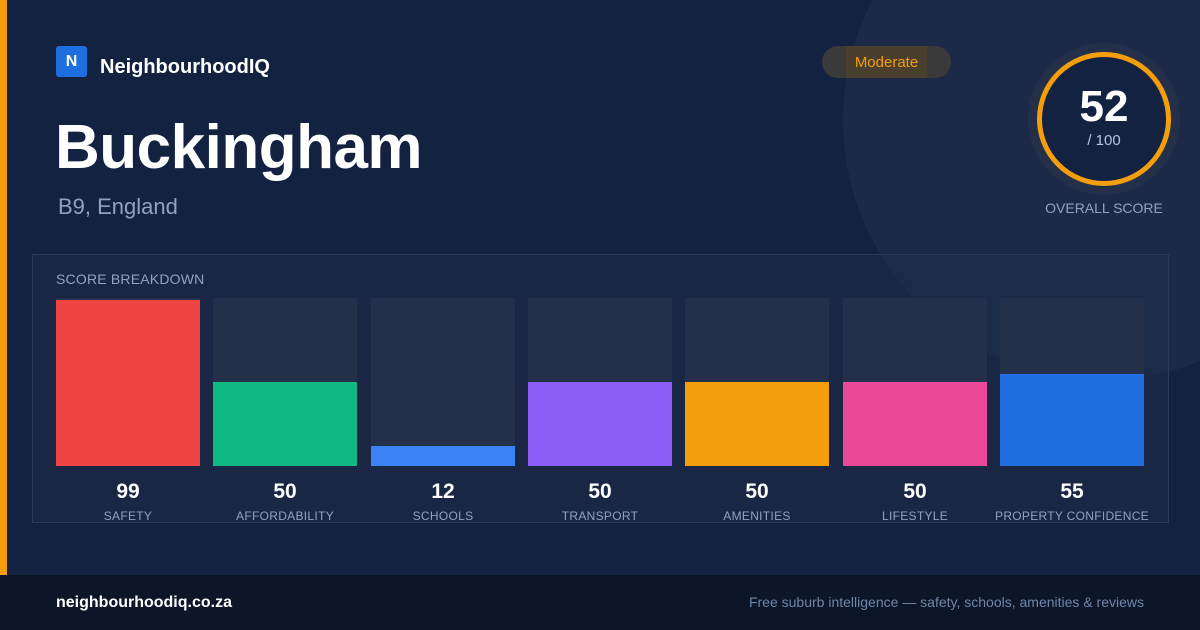 The image size is (1200, 630). I want to click on score-bar-label: AMENITIES, so click(757, 516).